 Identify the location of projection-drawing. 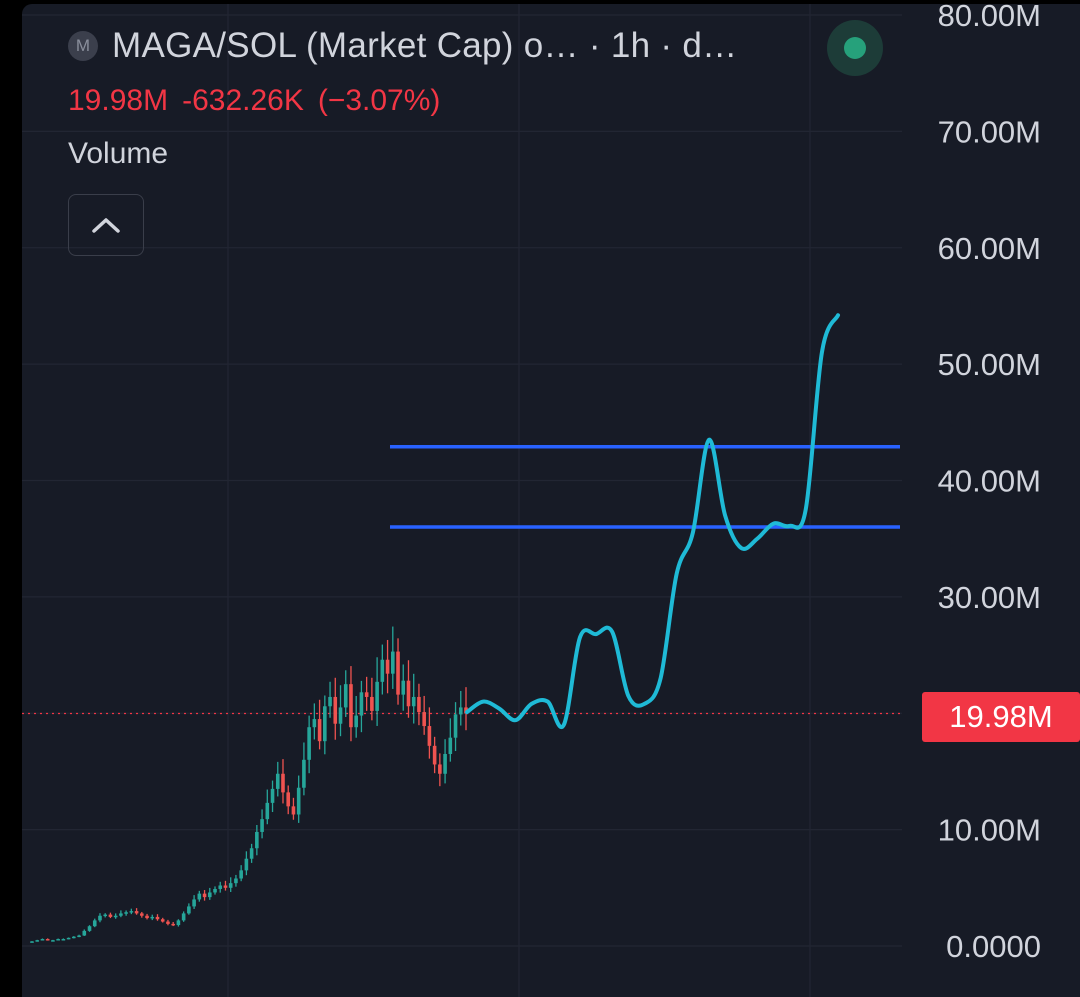
(652, 521).